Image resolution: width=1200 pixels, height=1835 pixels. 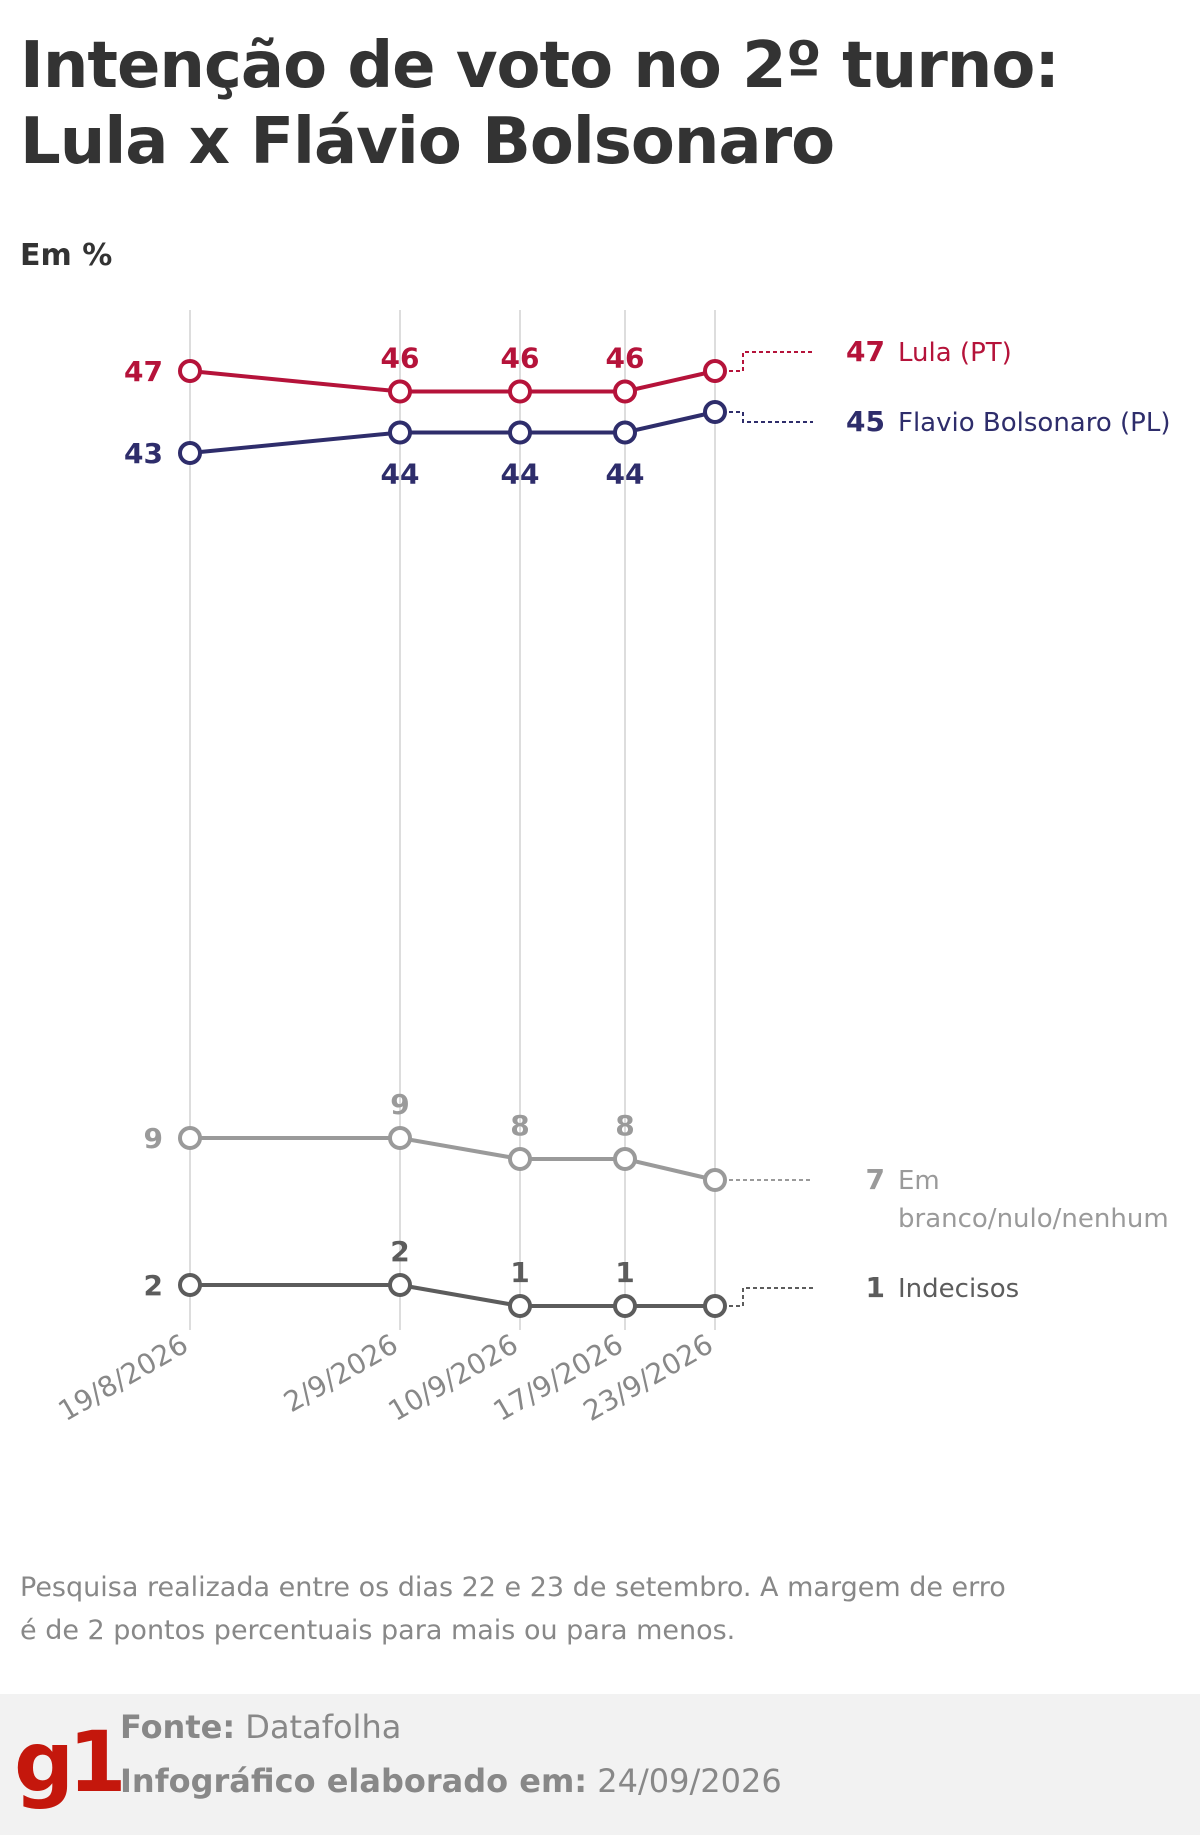 What do you see at coordinates (66, 255) in the screenshot?
I see `unit-label: Em %` at bounding box center [66, 255].